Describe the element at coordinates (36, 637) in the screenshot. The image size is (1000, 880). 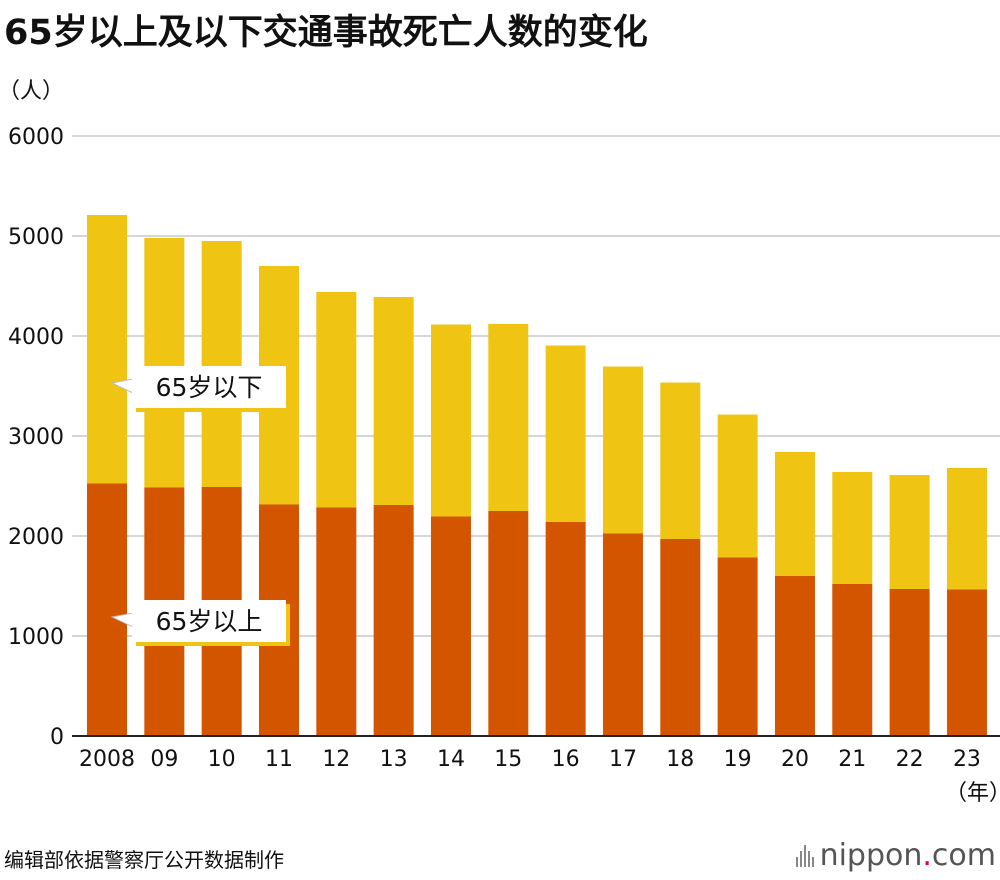
I see `y-tick-label: 1000` at that location.